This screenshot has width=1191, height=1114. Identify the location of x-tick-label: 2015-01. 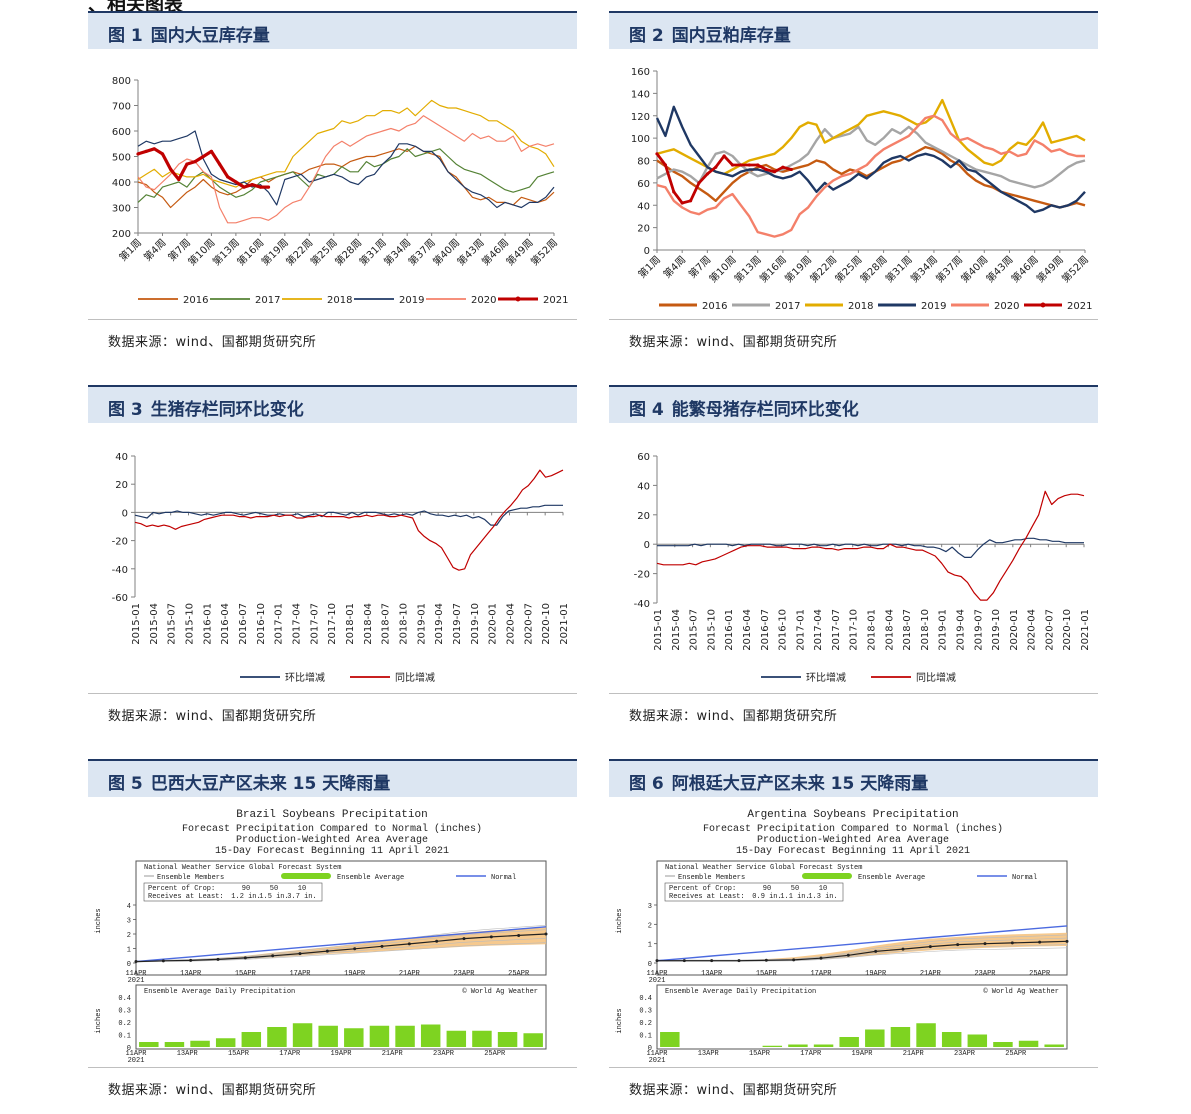
(658, 630).